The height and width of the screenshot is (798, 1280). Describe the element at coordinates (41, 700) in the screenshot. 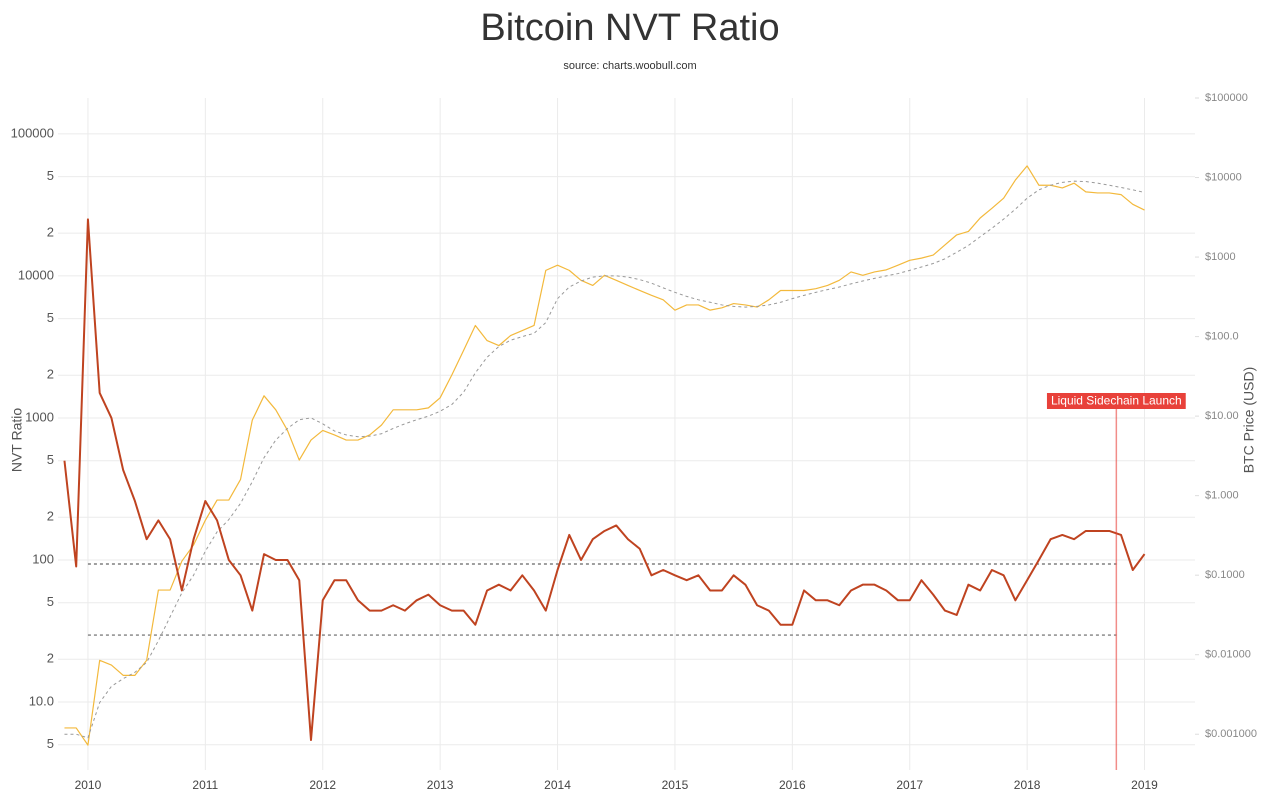

I see `y-tick-label: 10.0` at that location.